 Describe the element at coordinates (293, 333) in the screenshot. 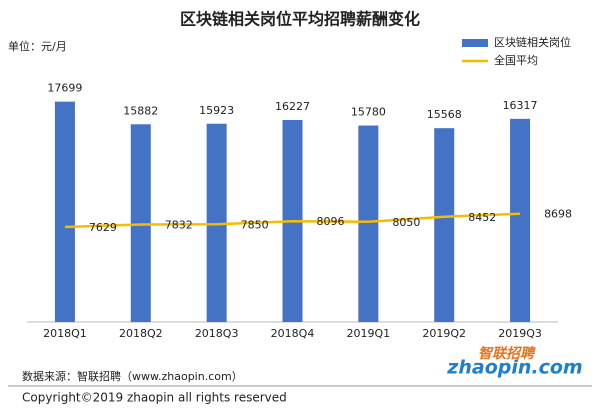

I see `x-tick-label: 2018Q4` at that location.